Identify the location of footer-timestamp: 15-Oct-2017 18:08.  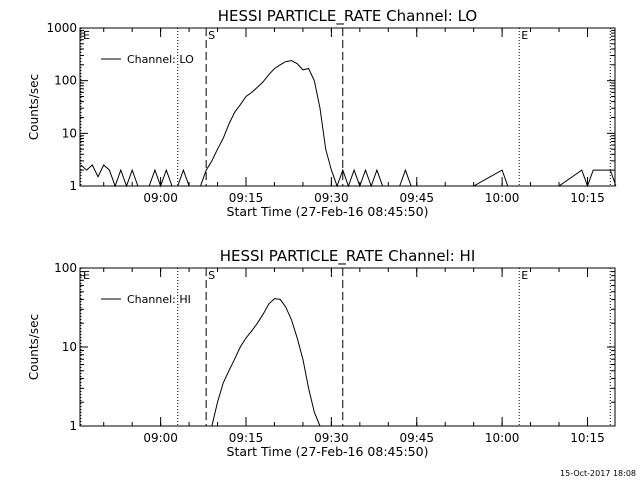
(598, 473).